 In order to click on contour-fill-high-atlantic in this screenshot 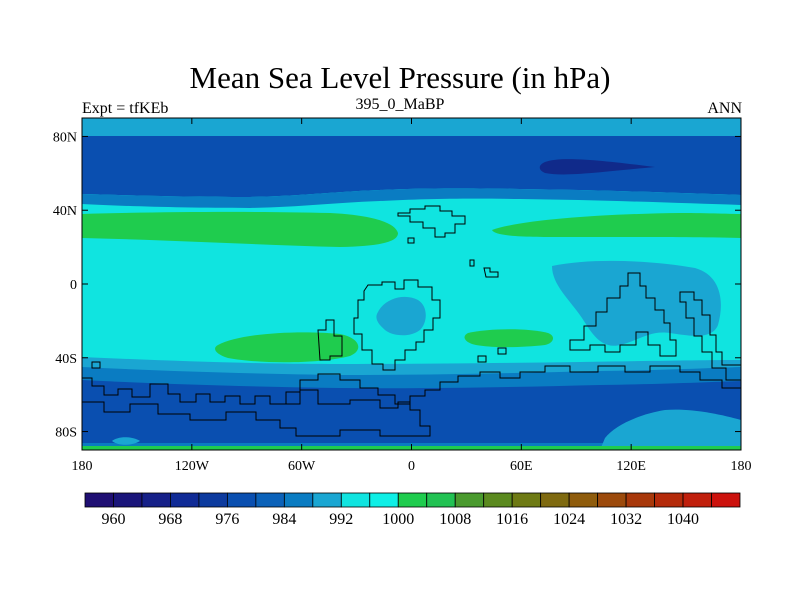, I will do `click(240, 229)`.